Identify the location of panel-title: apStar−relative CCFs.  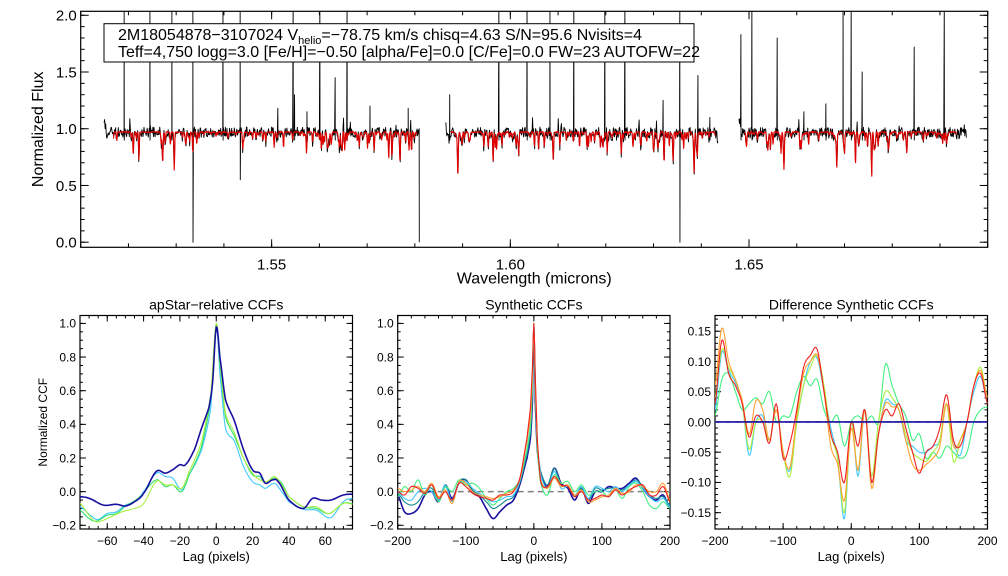
(216, 305).